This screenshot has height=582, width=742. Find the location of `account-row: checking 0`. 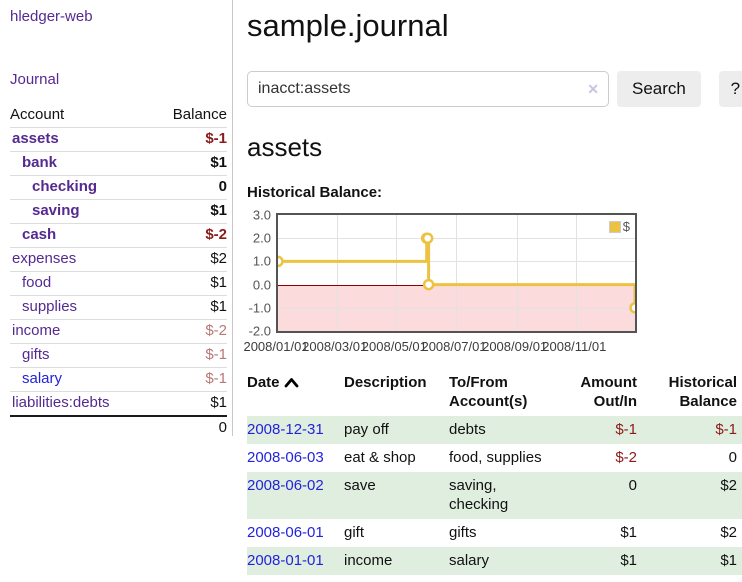

account-row: checking 0 is located at coordinates (118, 187).